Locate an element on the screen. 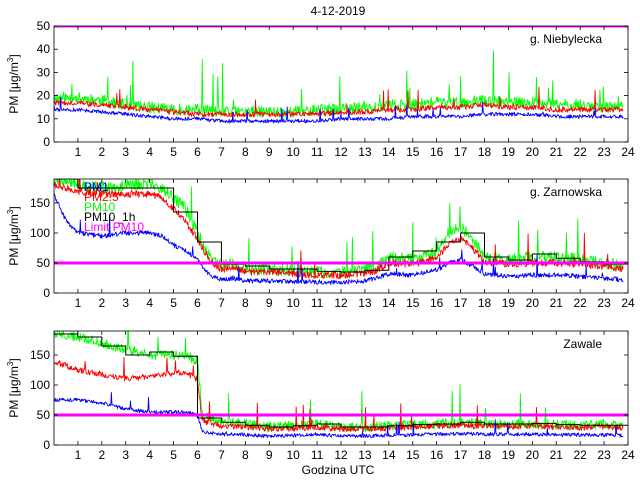  x-tick-label: 5 is located at coordinates (173, 152).